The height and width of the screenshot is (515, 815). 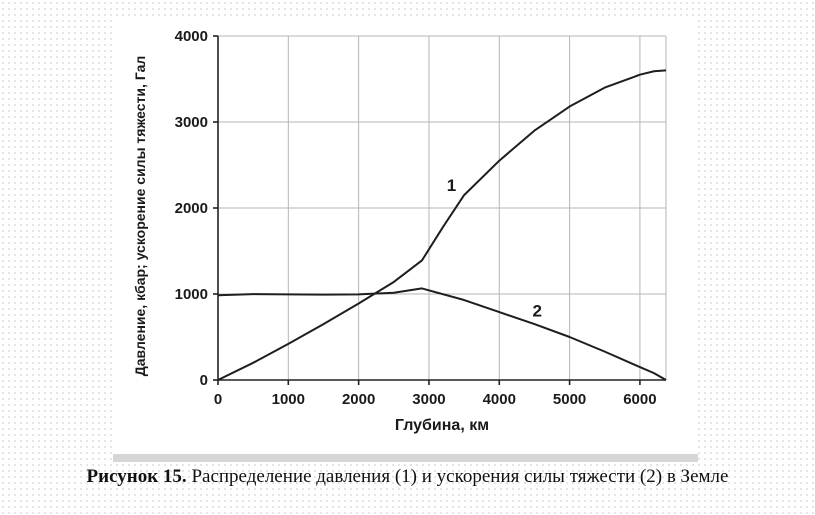 I want to click on y-tick-label: 0, so click(x=204, y=380).